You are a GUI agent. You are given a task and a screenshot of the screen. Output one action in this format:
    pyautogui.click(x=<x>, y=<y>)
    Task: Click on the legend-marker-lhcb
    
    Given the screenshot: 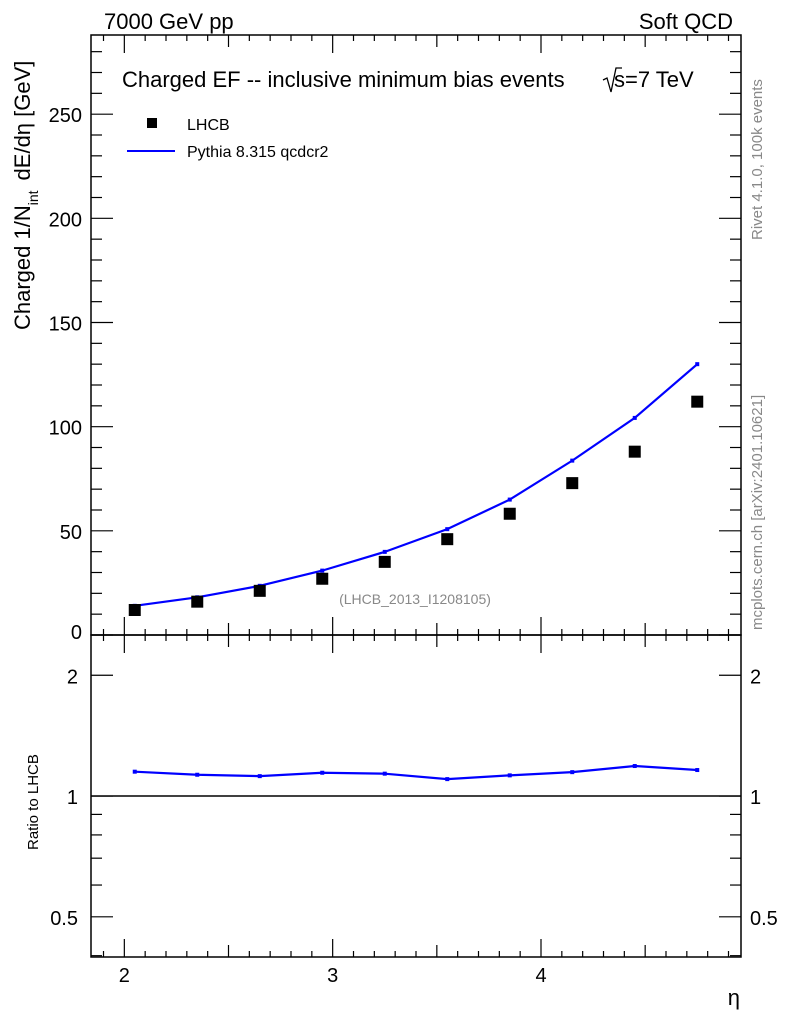 What is the action you would take?
    pyautogui.click(x=152, y=123)
    